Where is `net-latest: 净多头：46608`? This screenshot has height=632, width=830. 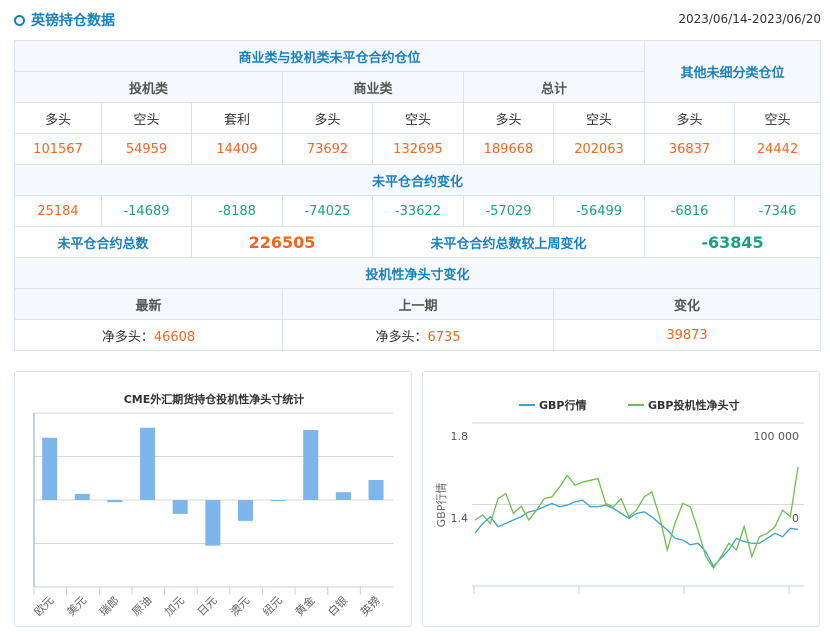 net-latest: 净多头：46608 is located at coordinates (148, 335).